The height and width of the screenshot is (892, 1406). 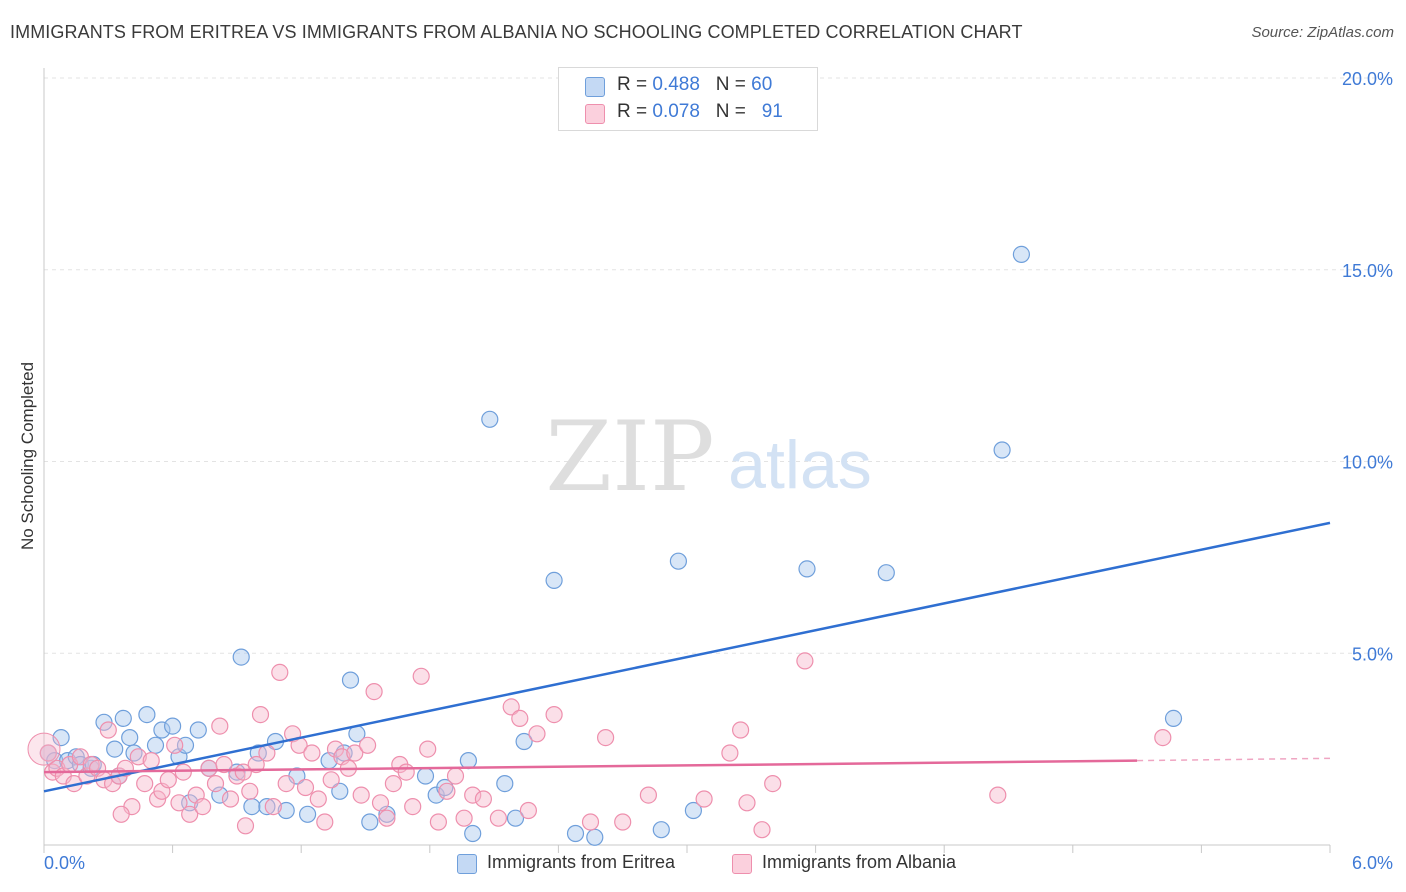 What do you see at coordinates (800, 465) in the screenshot?
I see `watermark-atlas: atlas` at bounding box center [800, 465].